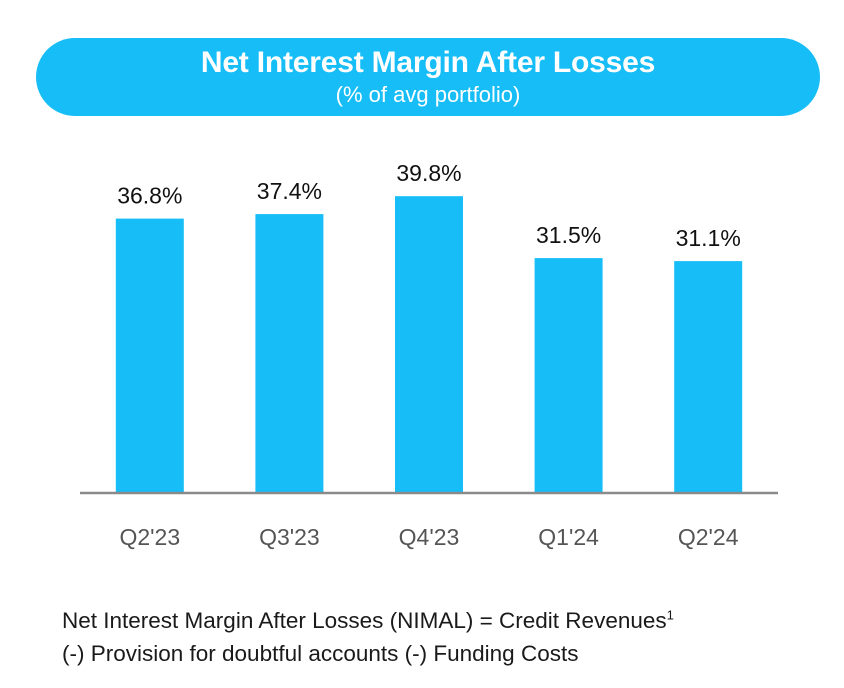 The height and width of the screenshot is (688, 844). What do you see at coordinates (708, 377) in the screenshot?
I see `bar-Q2'24` at bounding box center [708, 377].